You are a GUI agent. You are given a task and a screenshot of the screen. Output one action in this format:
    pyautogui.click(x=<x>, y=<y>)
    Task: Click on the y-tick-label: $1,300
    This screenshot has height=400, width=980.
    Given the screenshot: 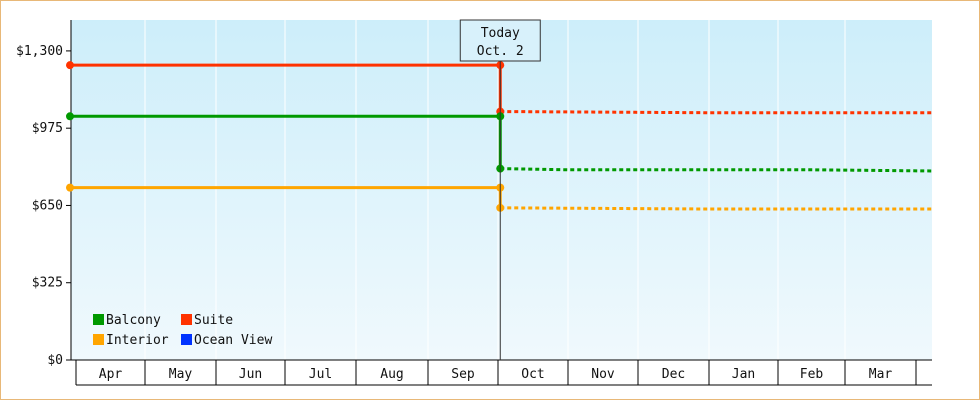 What is the action you would take?
    pyautogui.click(x=39, y=51)
    